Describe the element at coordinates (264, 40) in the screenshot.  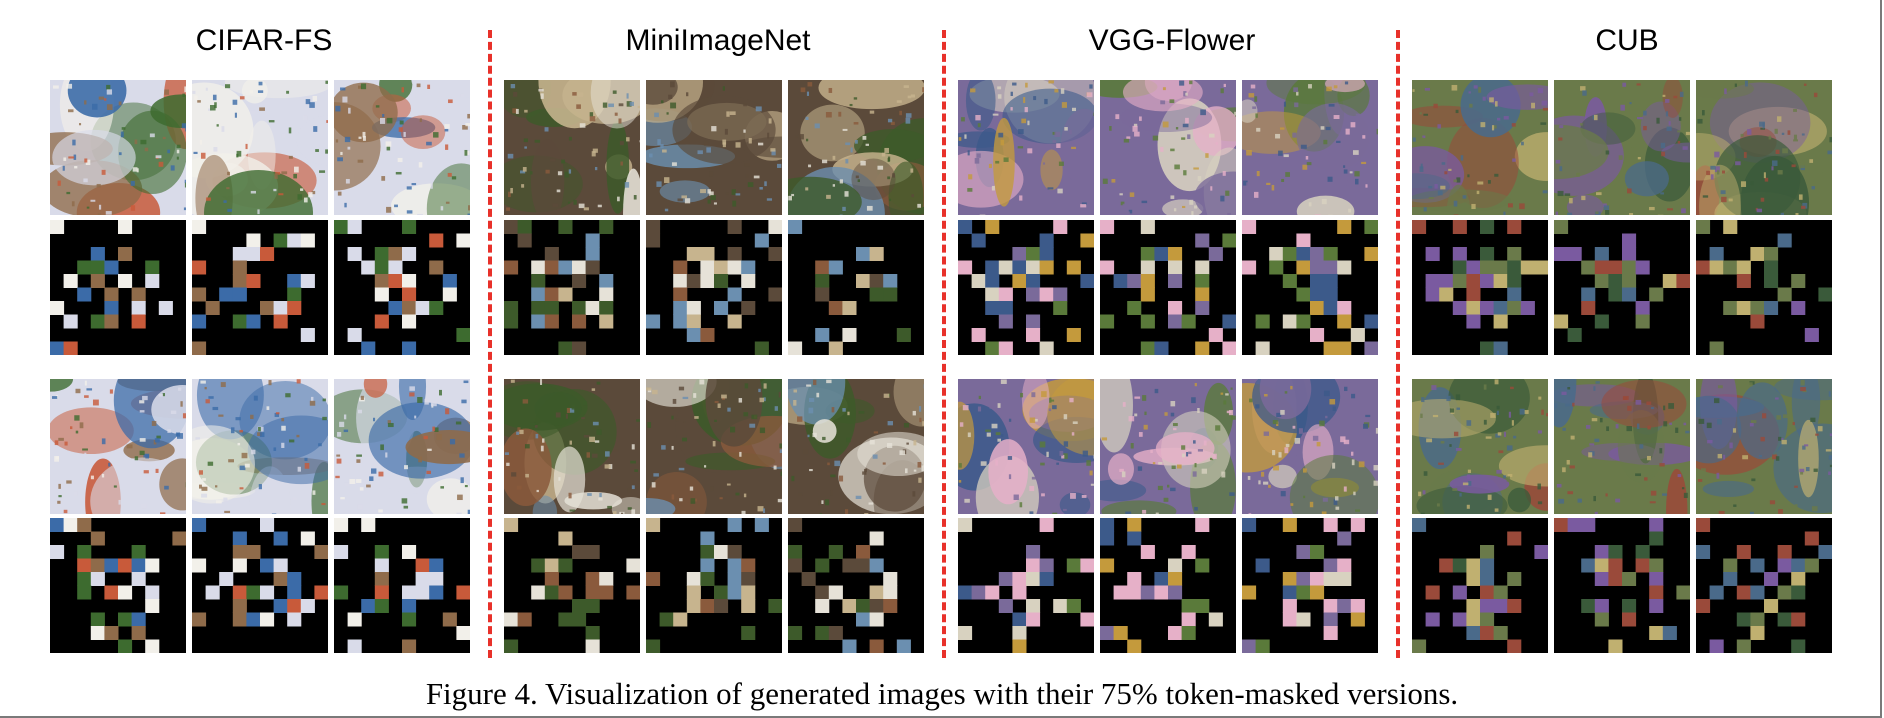
I see `dataset-title-cifar-fs: CIFAR-FS` at that location.